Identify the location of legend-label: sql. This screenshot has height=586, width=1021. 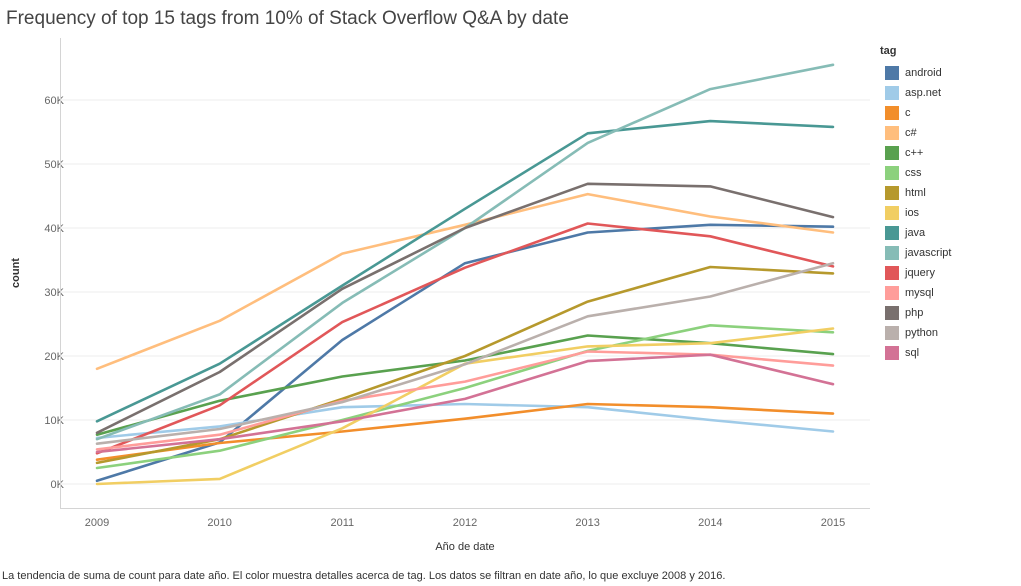
(912, 353).